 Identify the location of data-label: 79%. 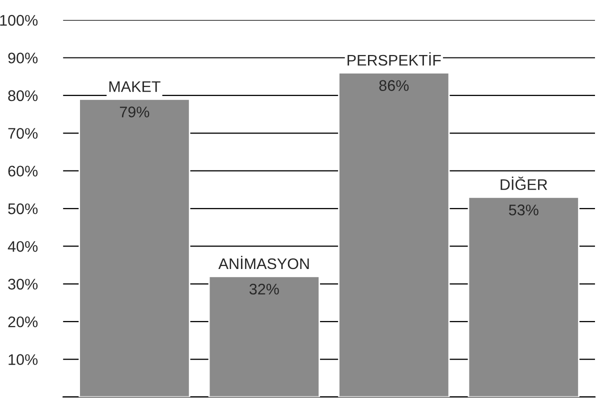
(135, 112).